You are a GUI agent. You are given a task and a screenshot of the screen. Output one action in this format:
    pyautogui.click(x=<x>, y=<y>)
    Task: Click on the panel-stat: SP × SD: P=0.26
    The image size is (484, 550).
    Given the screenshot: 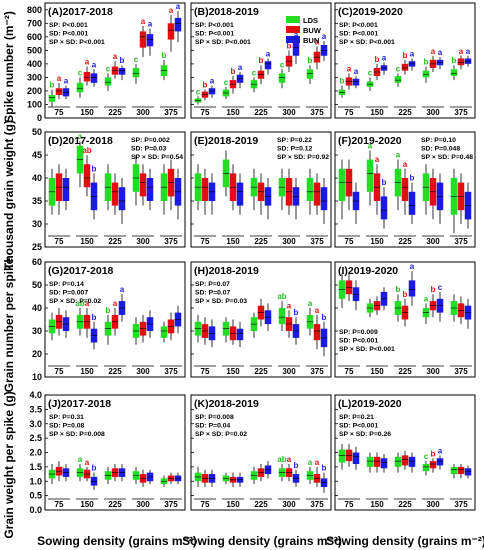 What is the action you would take?
    pyautogui.click(x=365, y=434)
    